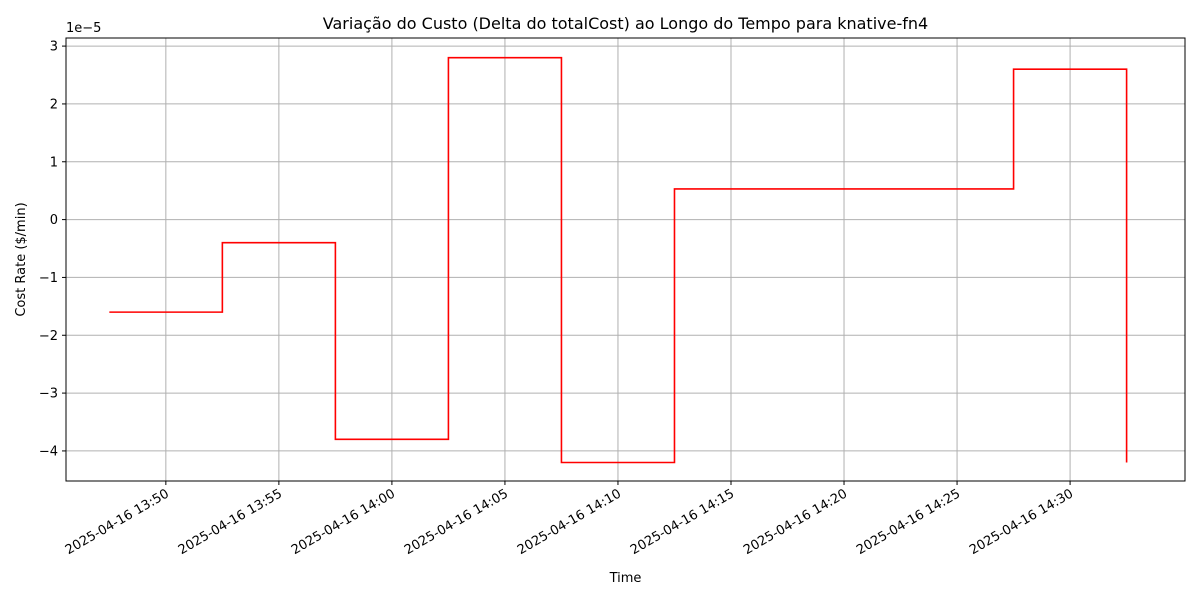 This screenshot has width=1200, height=600. I want to click on x-axis-label: Time, so click(625, 578).